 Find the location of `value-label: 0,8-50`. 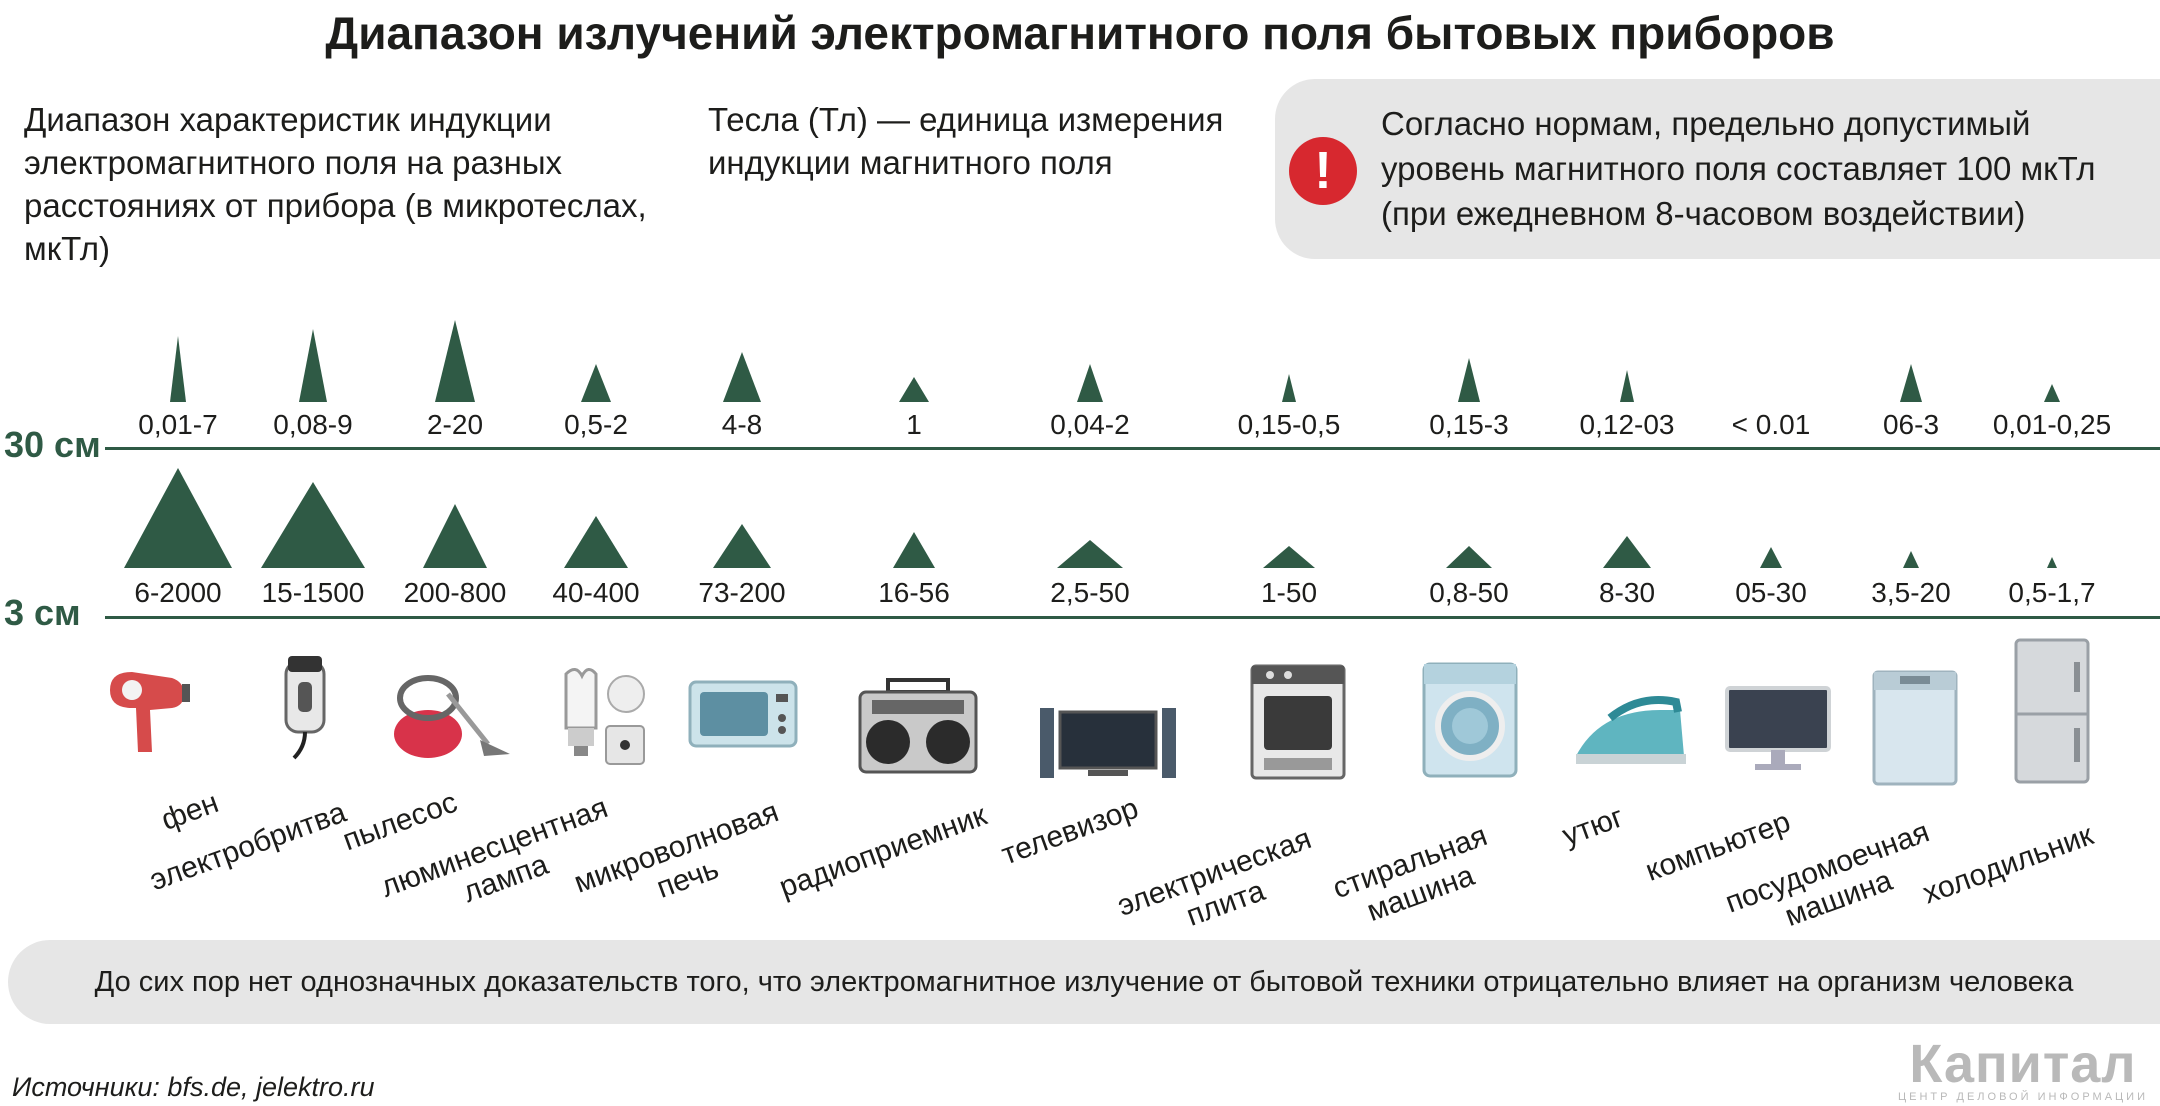

value-label: 0,8-50 is located at coordinates (1468, 592).